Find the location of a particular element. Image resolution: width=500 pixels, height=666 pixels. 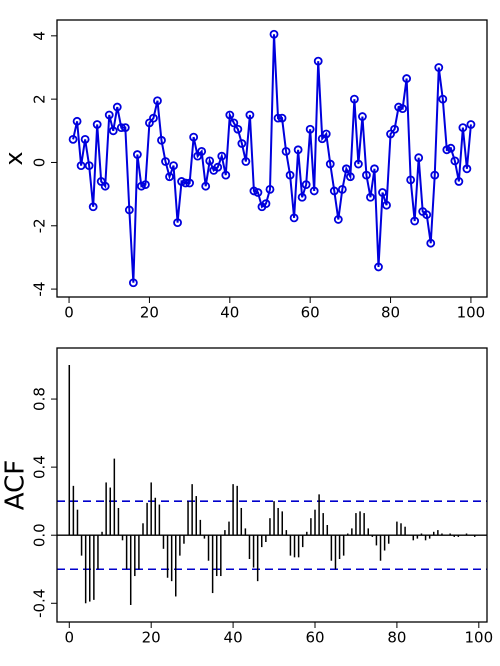

y-axis-label: x is located at coordinates (14, 158).